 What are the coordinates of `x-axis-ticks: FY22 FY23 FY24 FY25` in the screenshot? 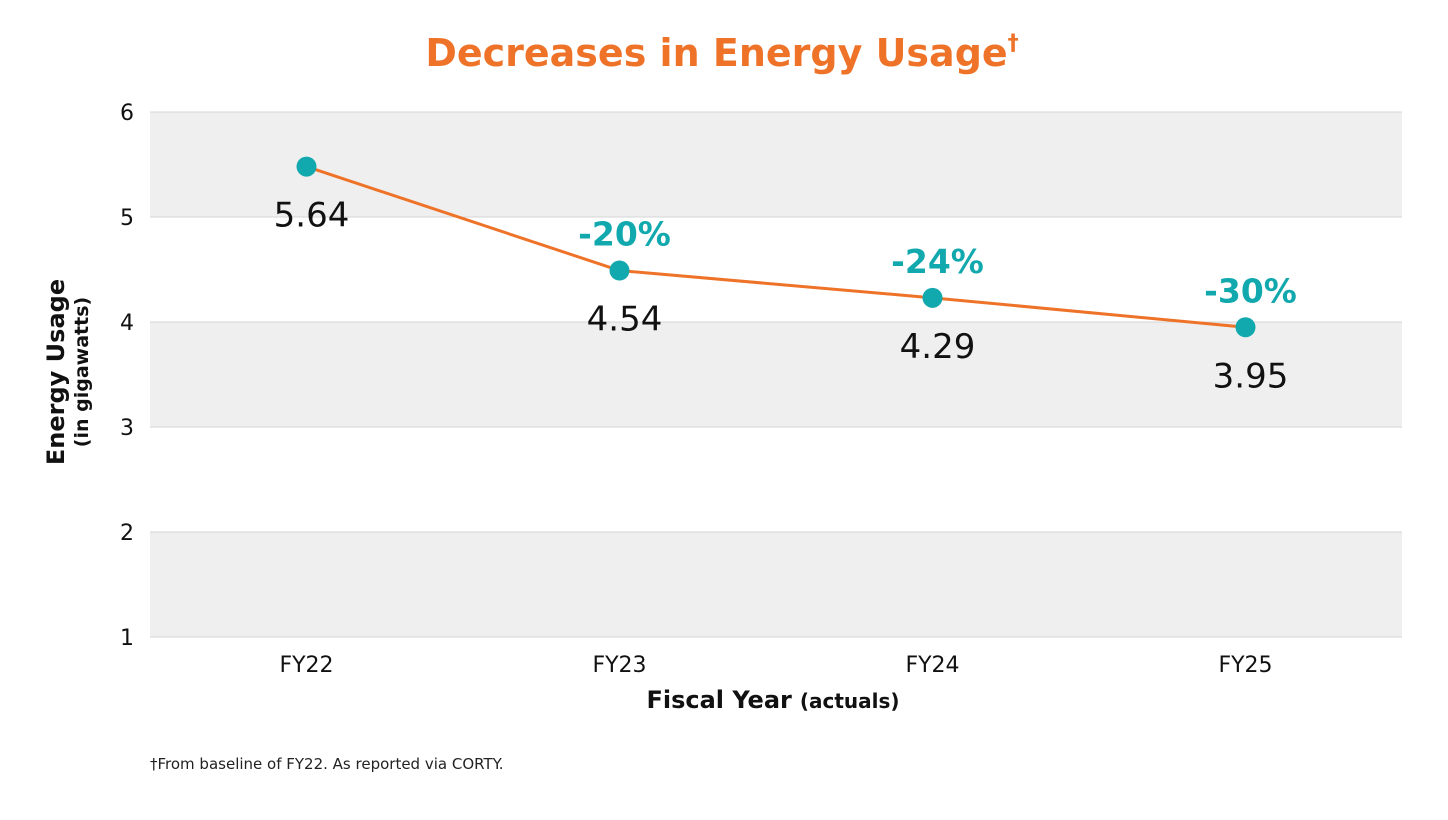 It's located at (775, 665).